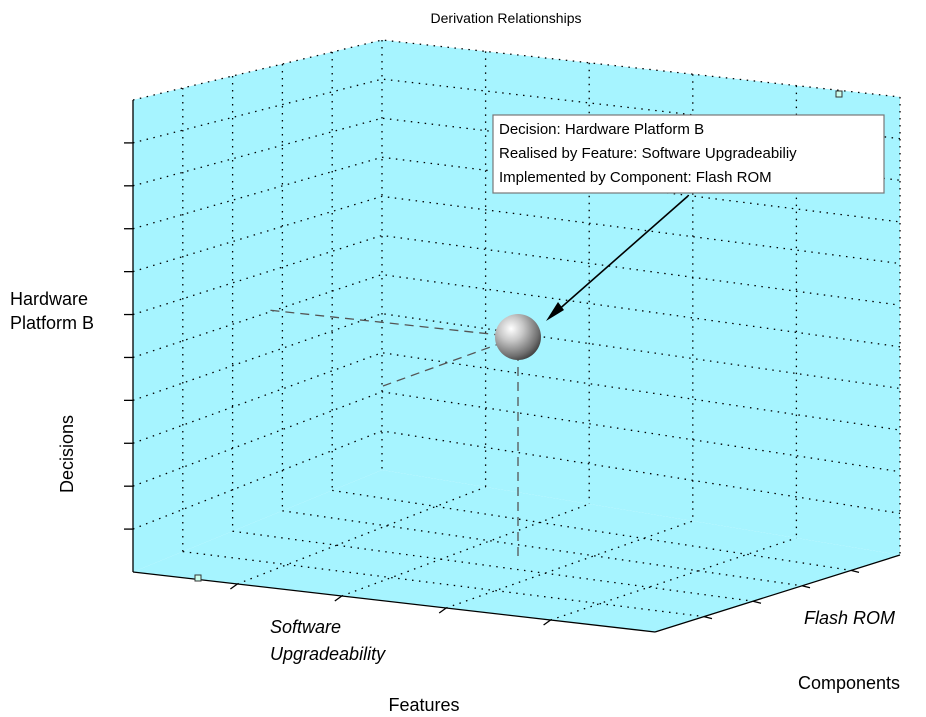 This screenshot has width=926, height=717. I want to click on annotation-box, so click(688, 154).